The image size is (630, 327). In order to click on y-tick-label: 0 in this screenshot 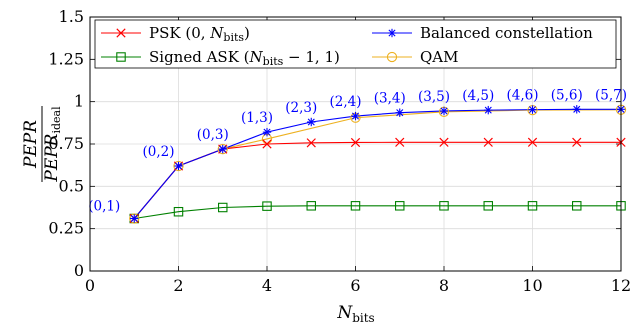, I will do `click(79, 270)`.